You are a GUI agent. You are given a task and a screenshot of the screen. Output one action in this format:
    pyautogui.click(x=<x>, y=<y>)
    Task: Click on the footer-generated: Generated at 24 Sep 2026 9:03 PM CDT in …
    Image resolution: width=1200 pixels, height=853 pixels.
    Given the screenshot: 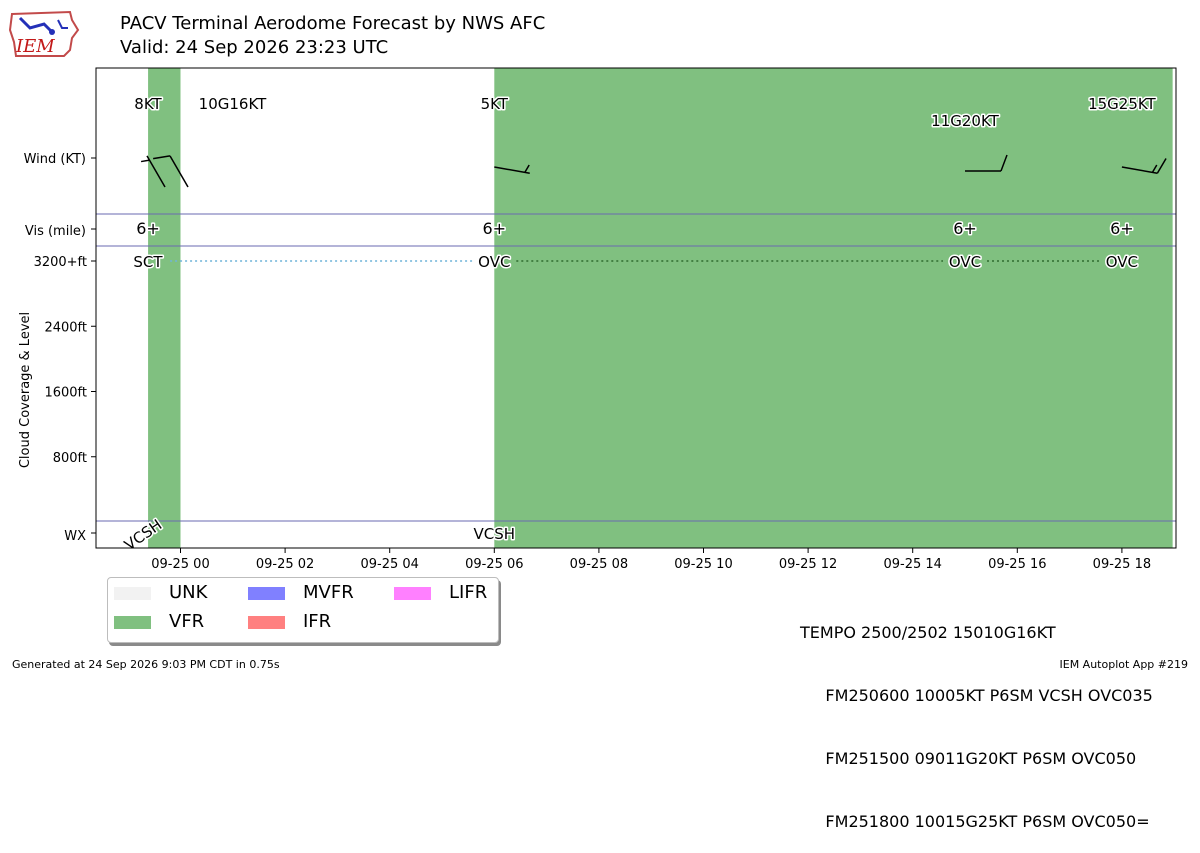 What is the action you would take?
    pyautogui.click(x=146, y=664)
    